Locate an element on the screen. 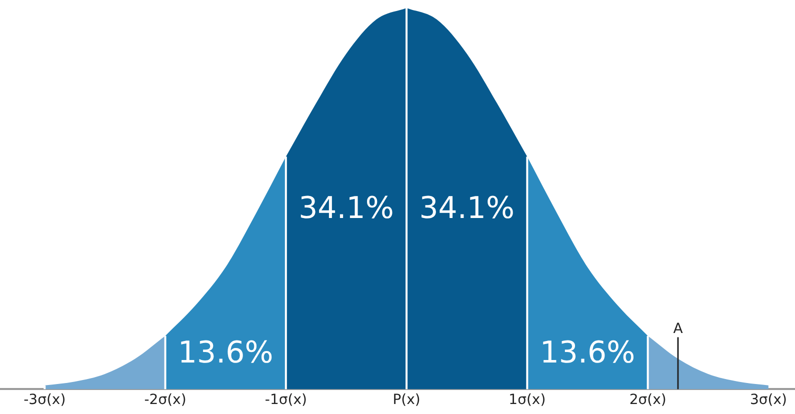 The height and width of the screenshot is (414, 795). x-tick-label: 3σ(x) is located at coordinates (768, 400).